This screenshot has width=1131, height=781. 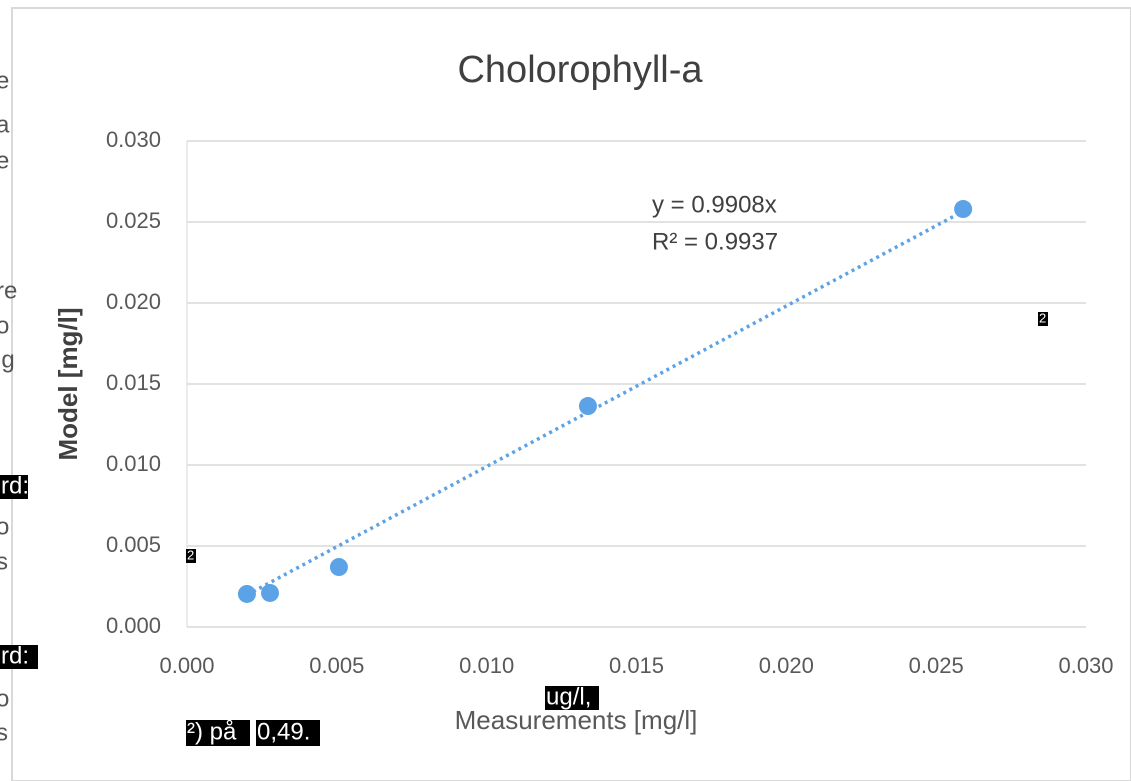 What do you see at coordinates (133, 625) in the screenshot?
I see `y-tick-label: 0.000` at bounding box center [133, 625].